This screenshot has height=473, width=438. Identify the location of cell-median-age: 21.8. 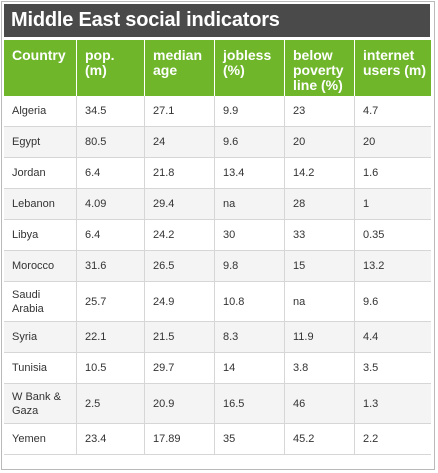
(180, 173).